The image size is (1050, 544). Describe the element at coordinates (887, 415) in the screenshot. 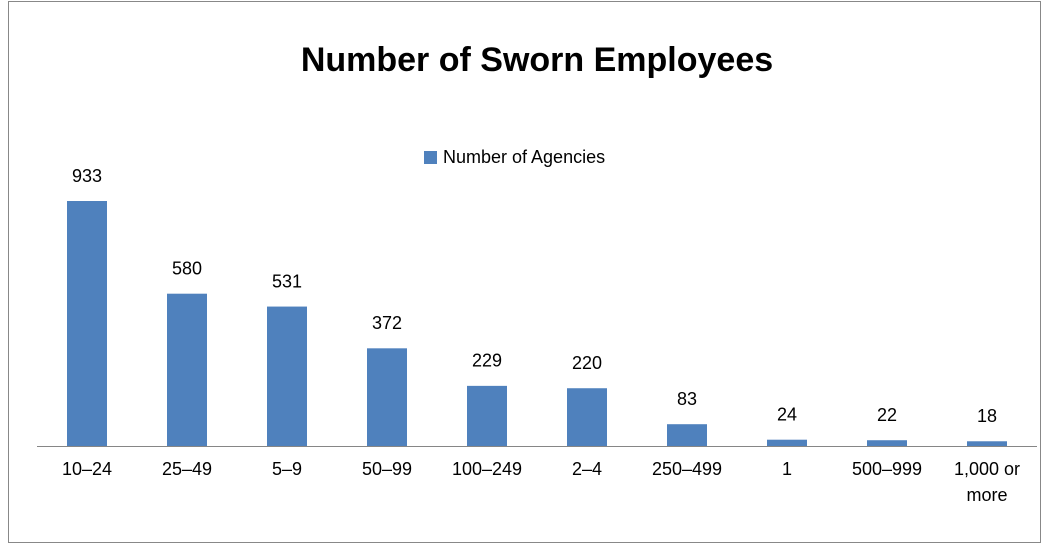

I see `data-label: 22` at that location.